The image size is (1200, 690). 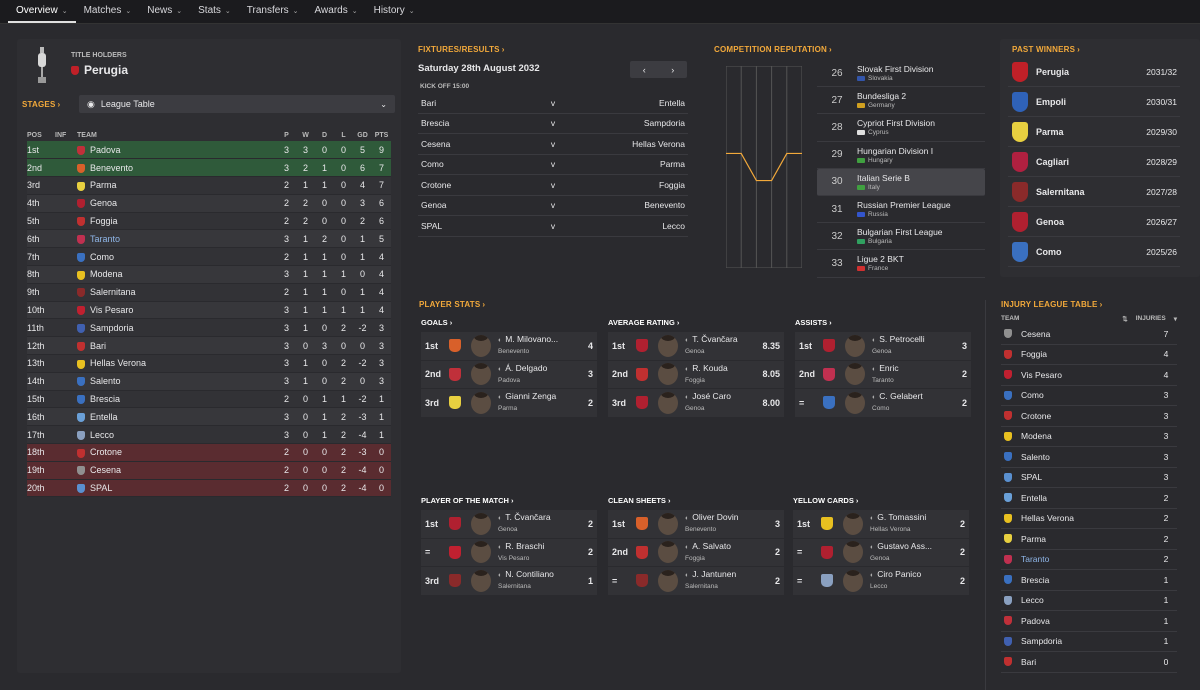 I want to click on title-holders-team: Perugia, so click(x=99, y=70).